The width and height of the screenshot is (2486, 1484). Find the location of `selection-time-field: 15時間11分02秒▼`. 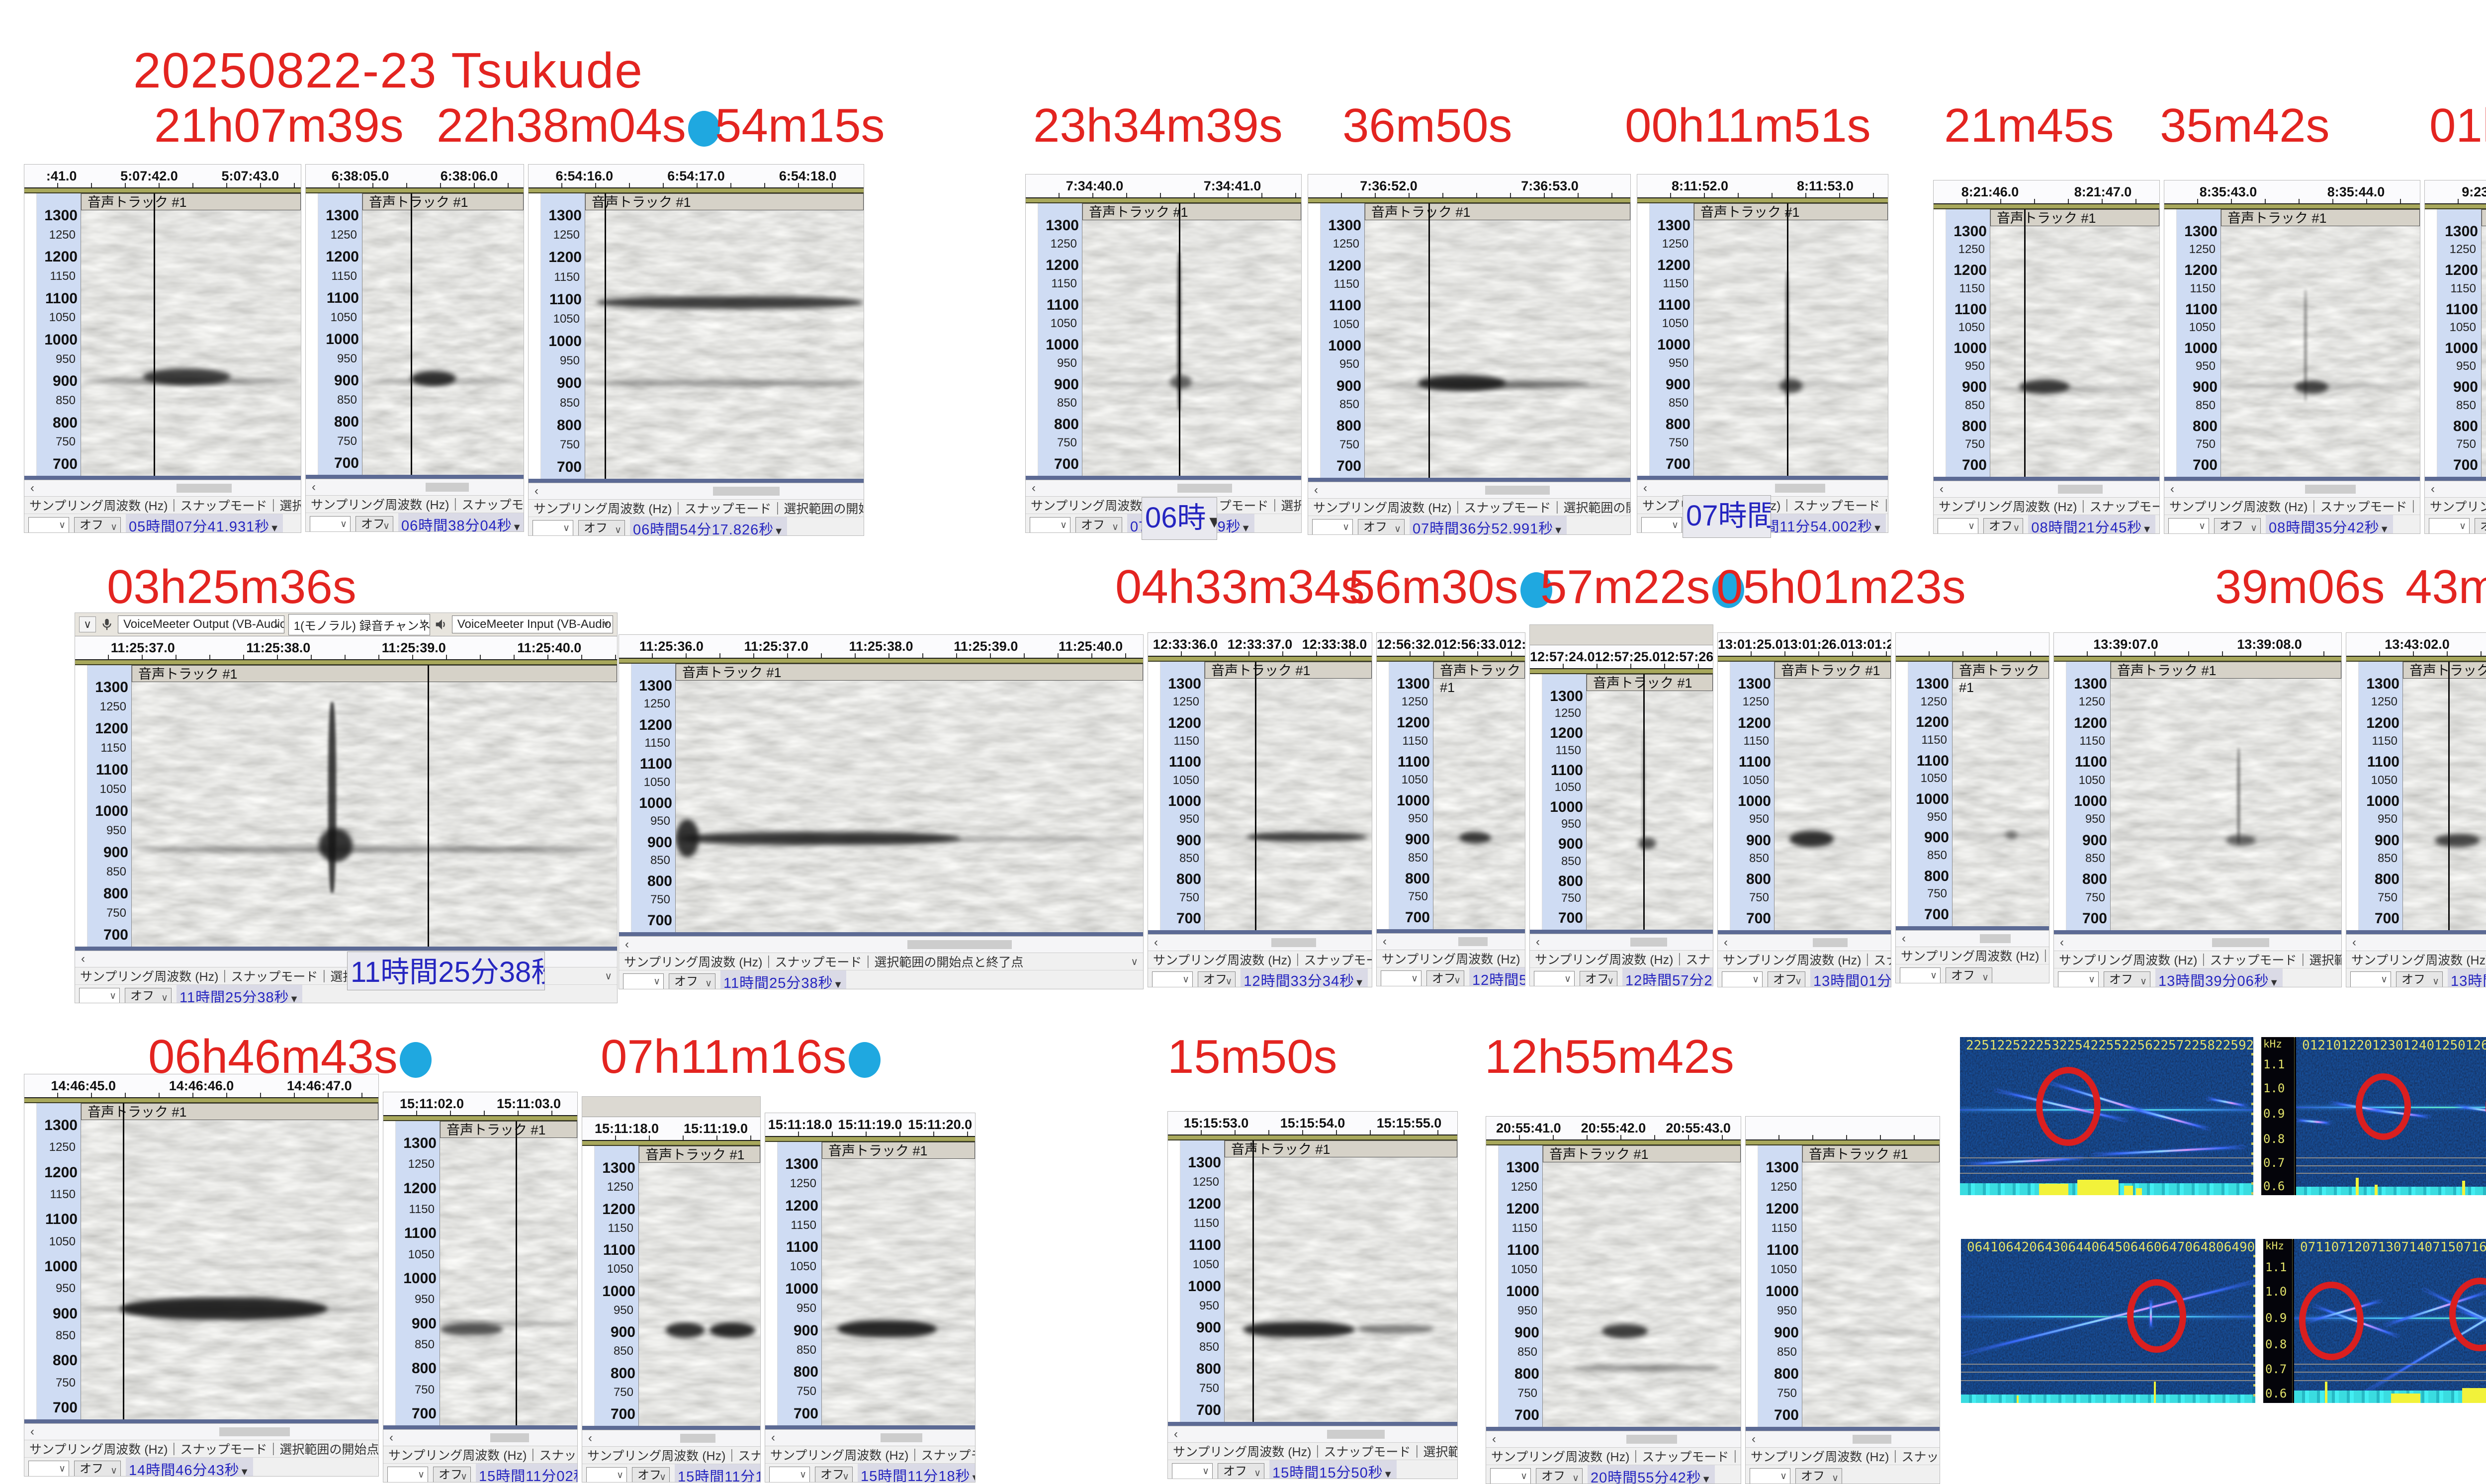

selection-time-field: 15時間11分02秒▼ is located at coordinates (526, 1473).